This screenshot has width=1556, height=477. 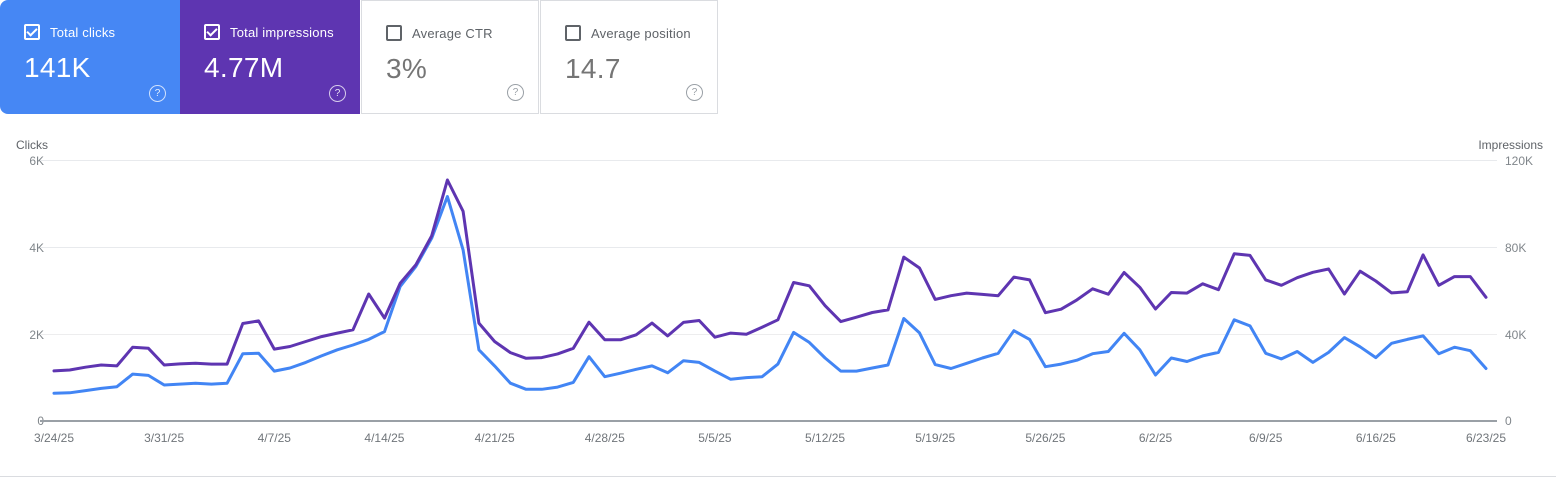 I want to click on right-tick: 120K, so click(x=1519, y=160).